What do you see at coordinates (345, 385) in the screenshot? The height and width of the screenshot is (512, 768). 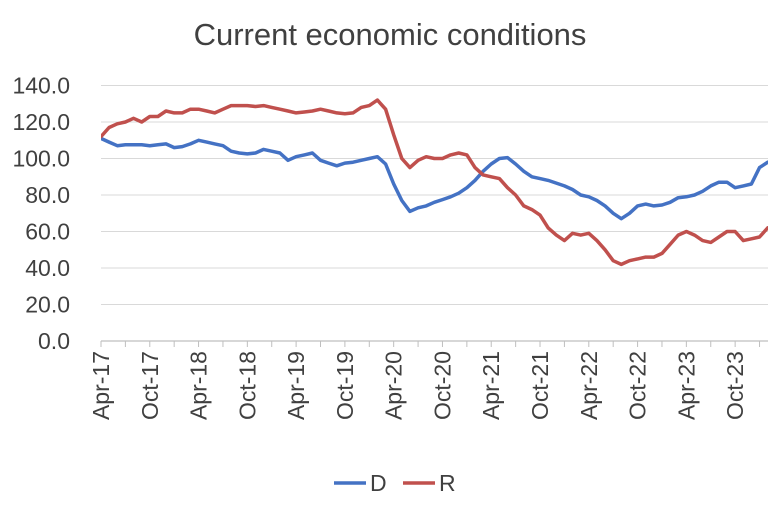 I see `x-tick-label: Oct-19` at bounding box center [345, 385].